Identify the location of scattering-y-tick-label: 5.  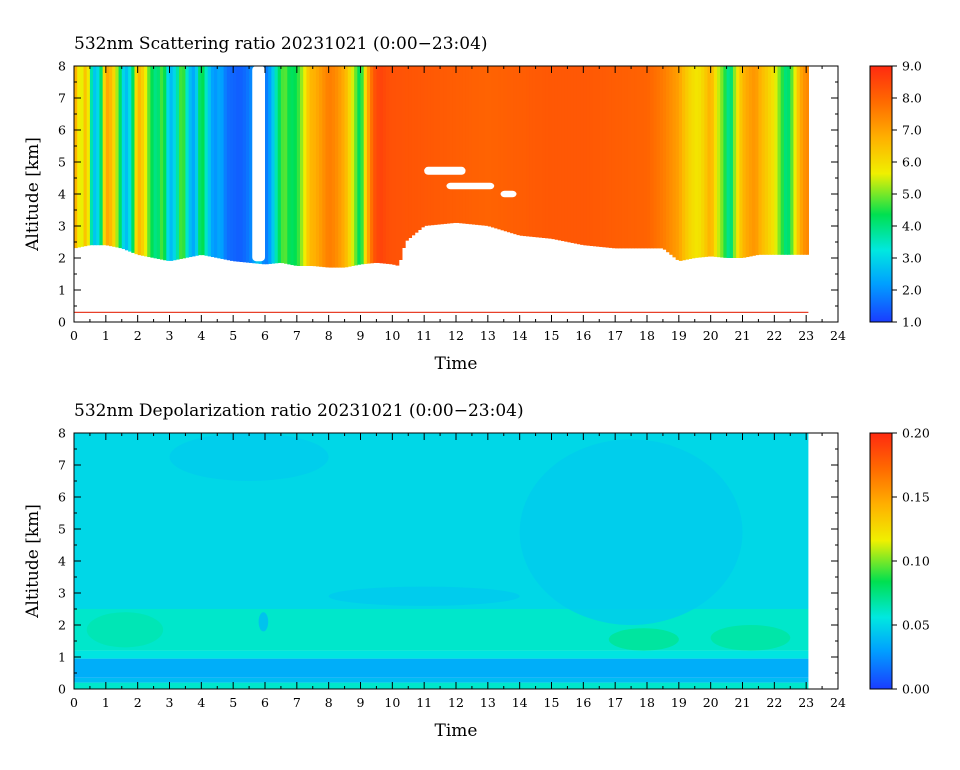
(62, 162).